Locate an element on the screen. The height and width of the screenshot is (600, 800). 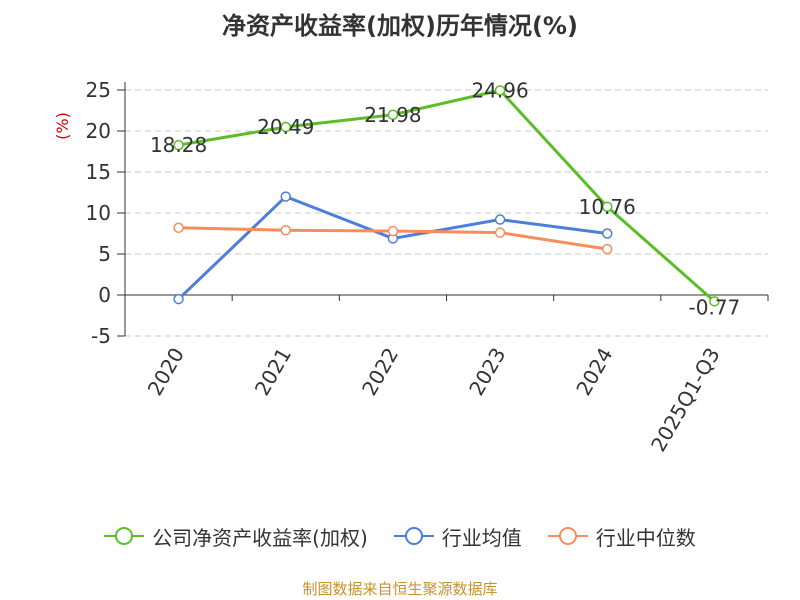
data-label: 18.28 is located at coordinates (178, 145).